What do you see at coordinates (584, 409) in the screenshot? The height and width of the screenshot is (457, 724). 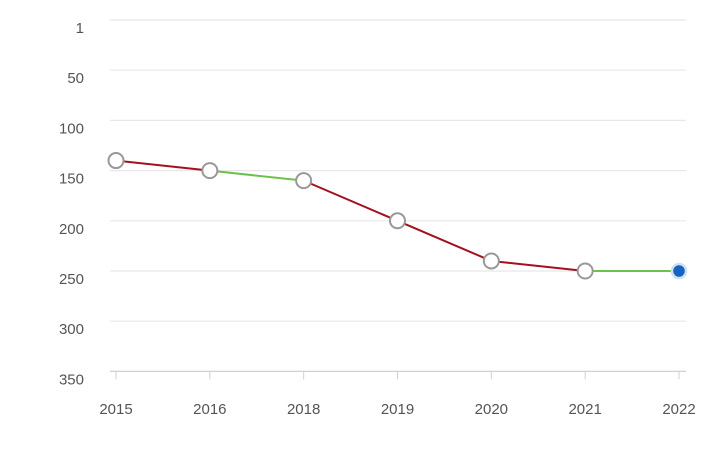 I see `x-tick-label: 2021` at bounding box center [584, 409].